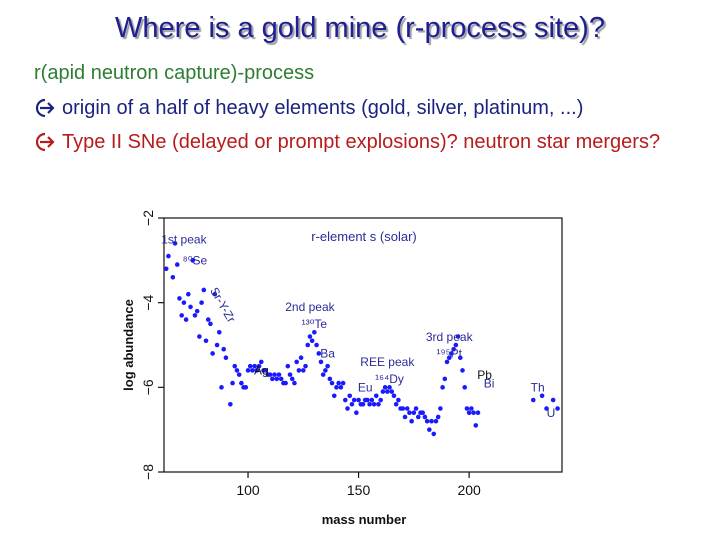  I want to click on x-tick-label: 200, so click(469, 490).